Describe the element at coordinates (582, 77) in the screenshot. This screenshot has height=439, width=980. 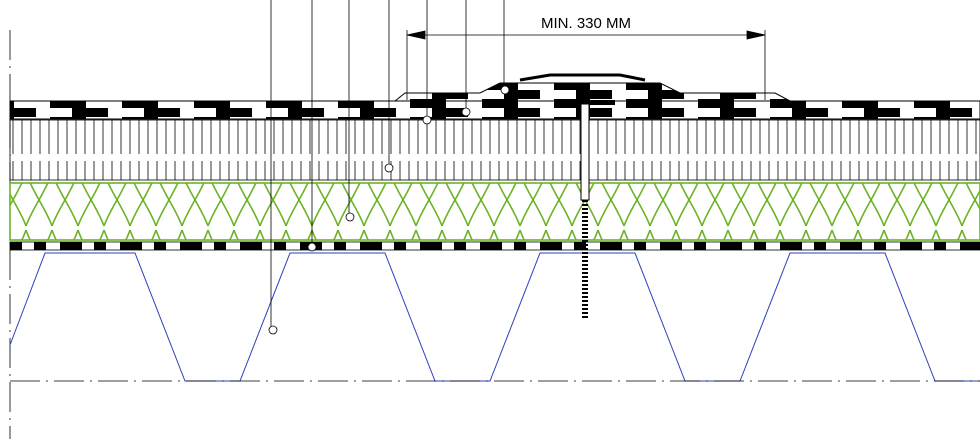
I see `membrane-seam` at that location.